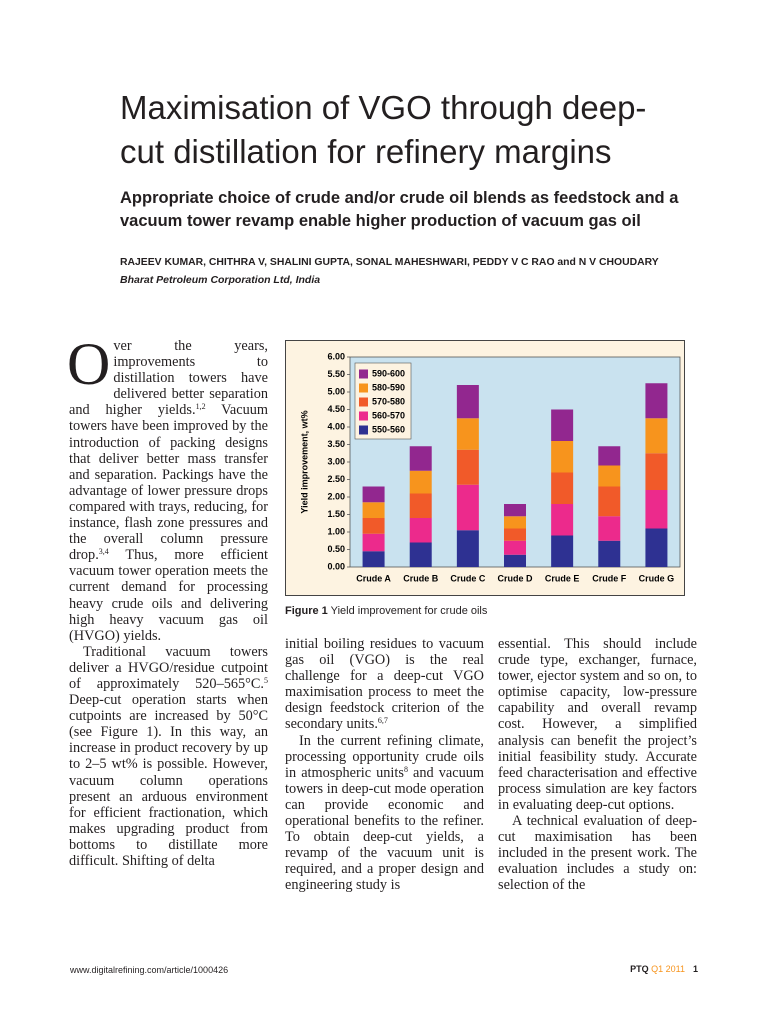 Image resolution: width=768 pixels, height=1024 pixels. I want to click on y-tick-label: 2.50, so click(336, 479).